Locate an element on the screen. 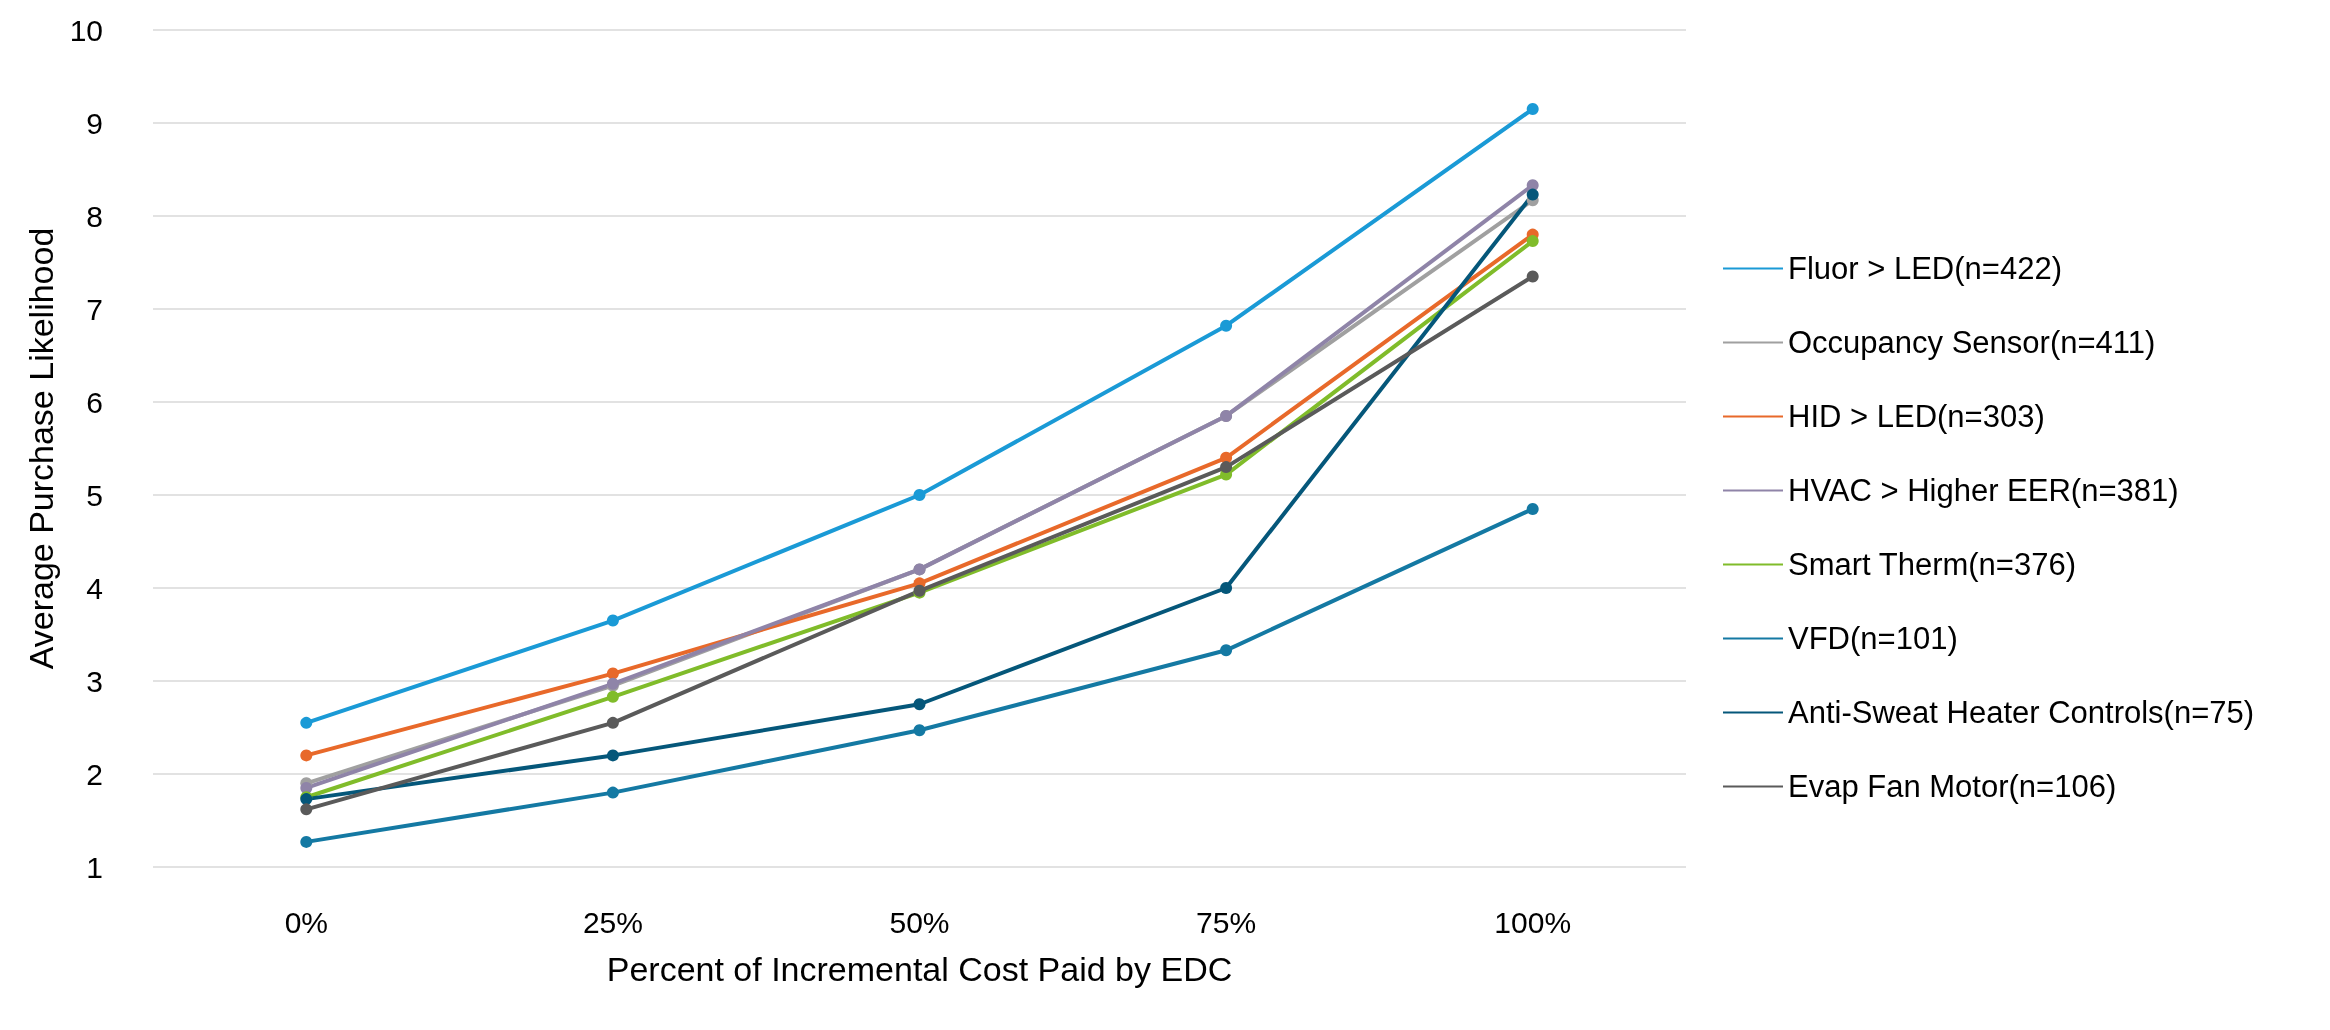 Image resolution: width=2330 pixels, height=1030 pixels. x-tick-label: 100% is located at coordinates (1533, 922).